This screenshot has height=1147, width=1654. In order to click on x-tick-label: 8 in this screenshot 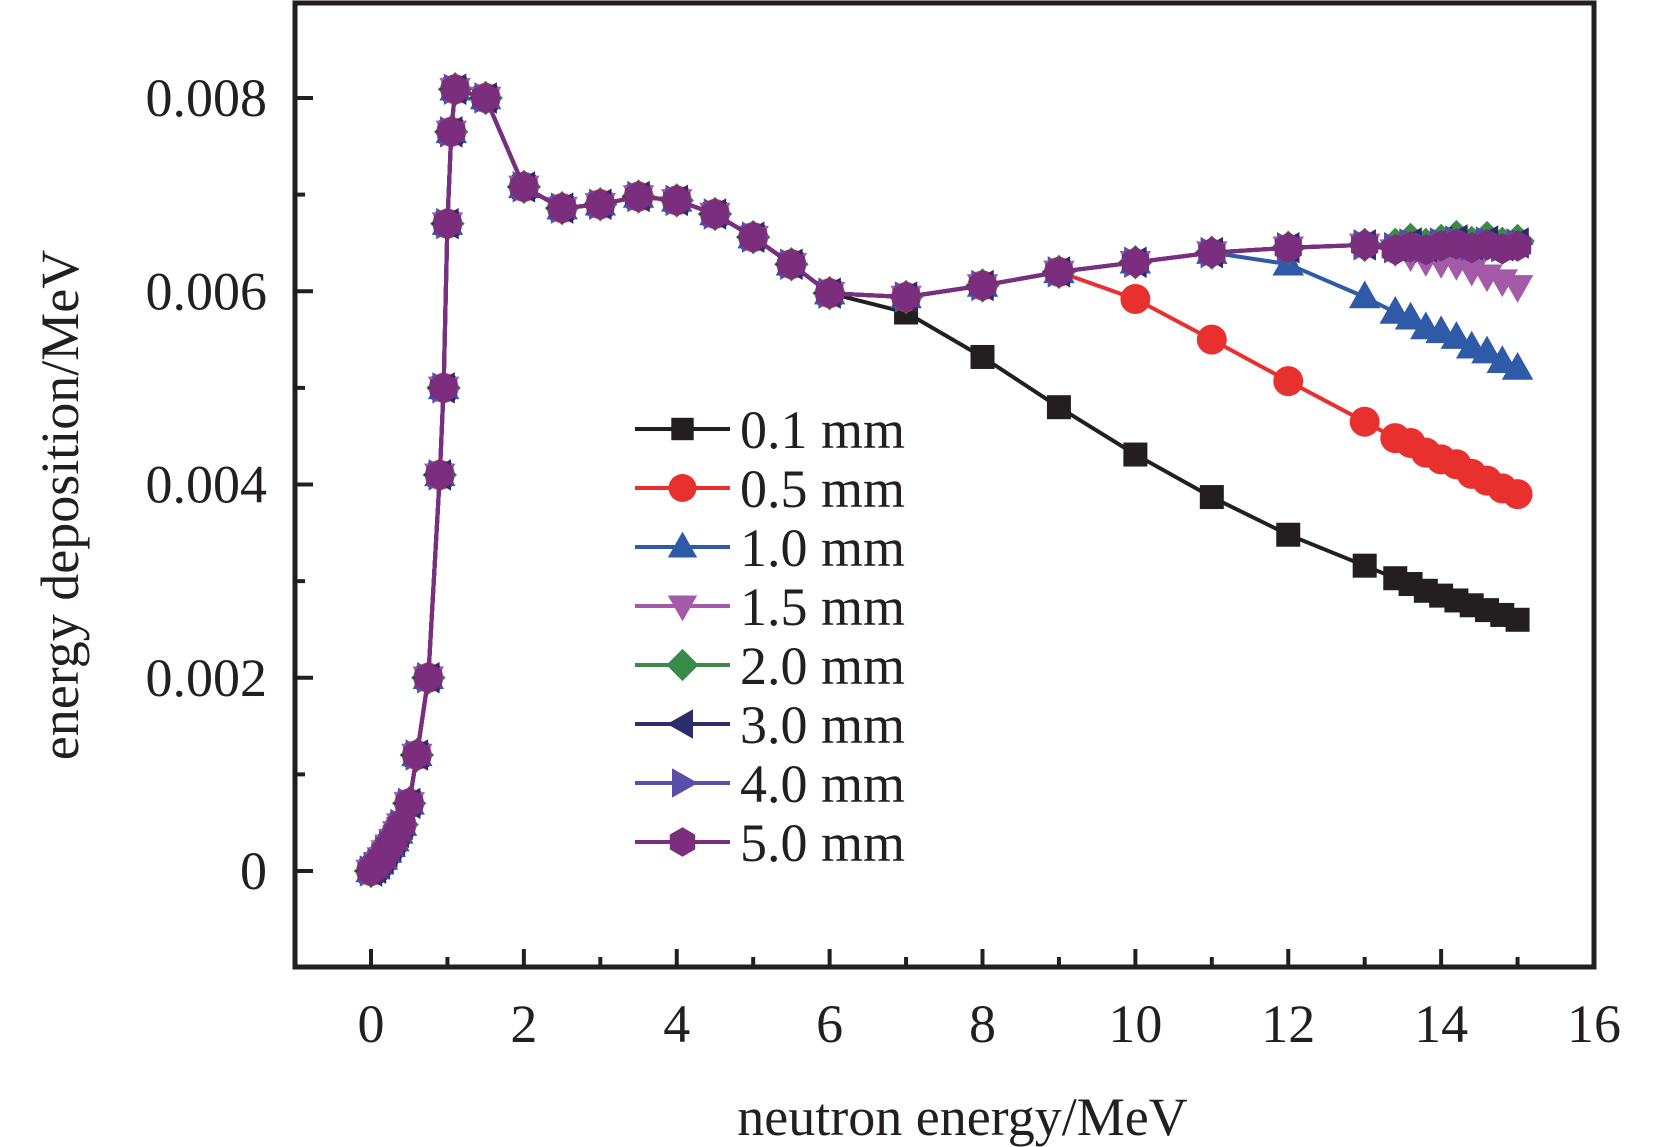, I will do `click(982, 1024)`.